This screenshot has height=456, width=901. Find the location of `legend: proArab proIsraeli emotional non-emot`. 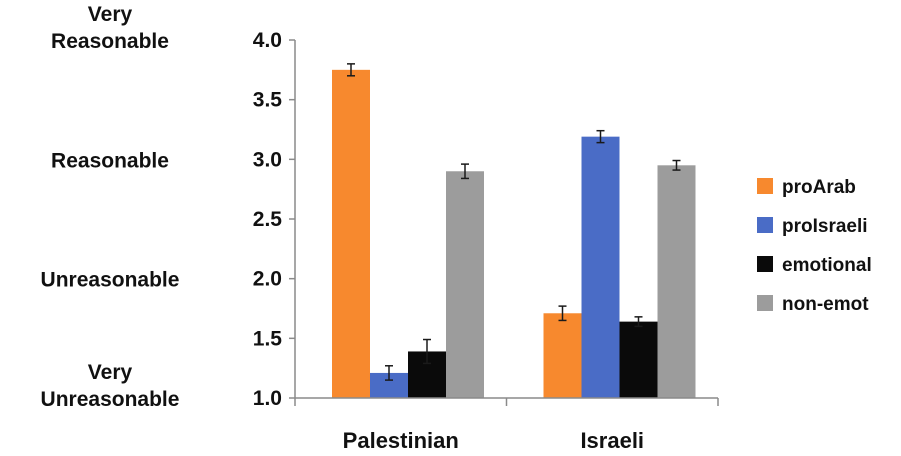

legend: proArab proIsraeli emotional non-emot is located at coordinates (814, 246).